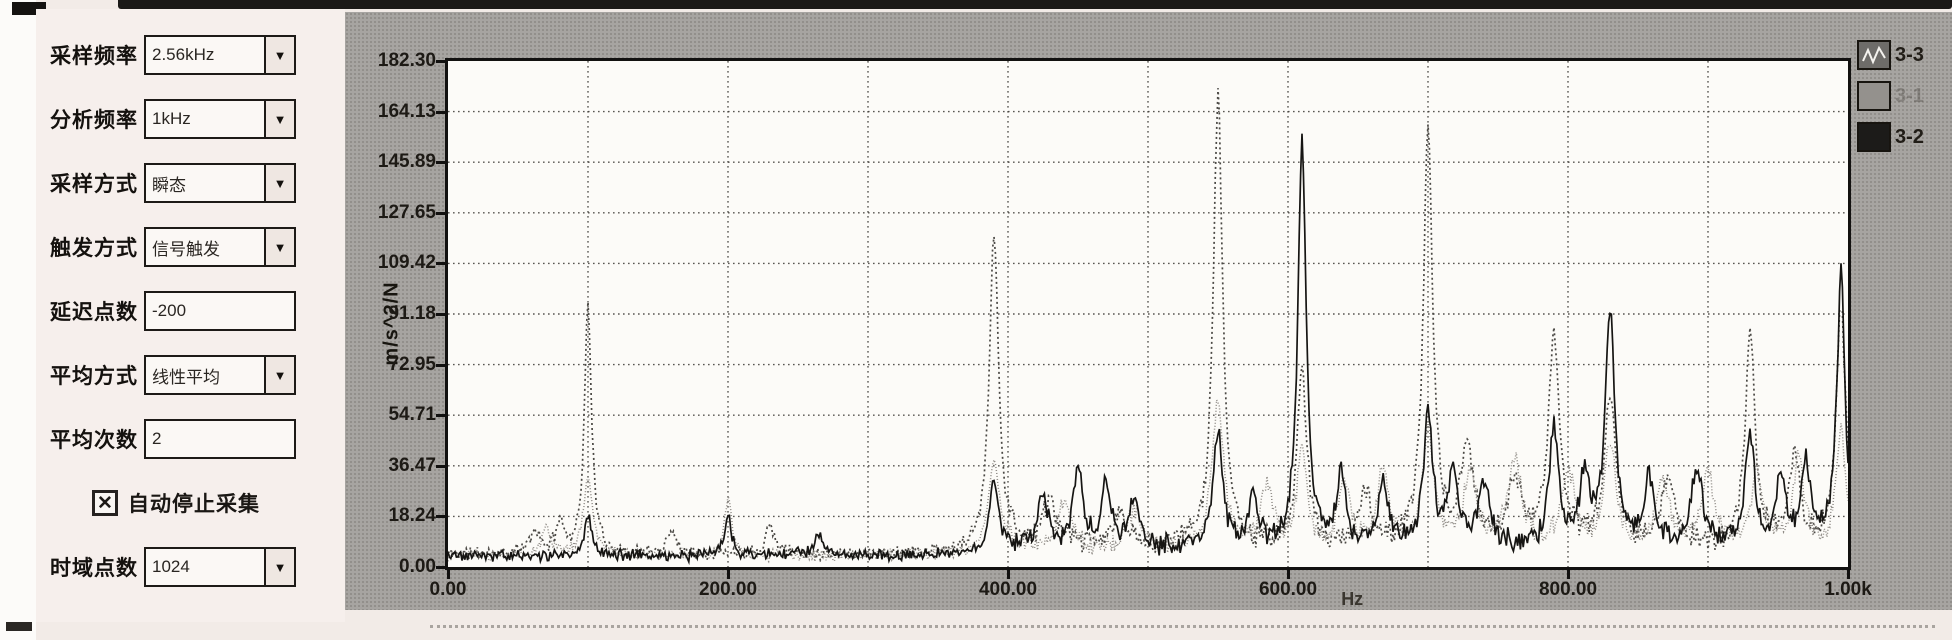 Image resolution: width=1952 pixels, height=640 pixels. Describe the element at coordinates (220, 311) in the screenshot. I see `delay-points-input: -200` at that location.